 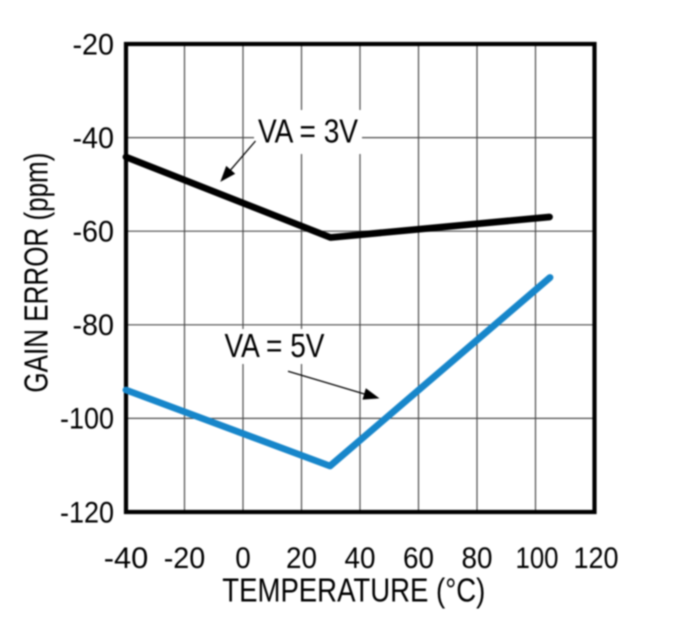 What do you see at coordinates (353, 590) in the screenshot?
I see `svg-text: TEMPERATURE (°C)` at bounding box center [353, 590].